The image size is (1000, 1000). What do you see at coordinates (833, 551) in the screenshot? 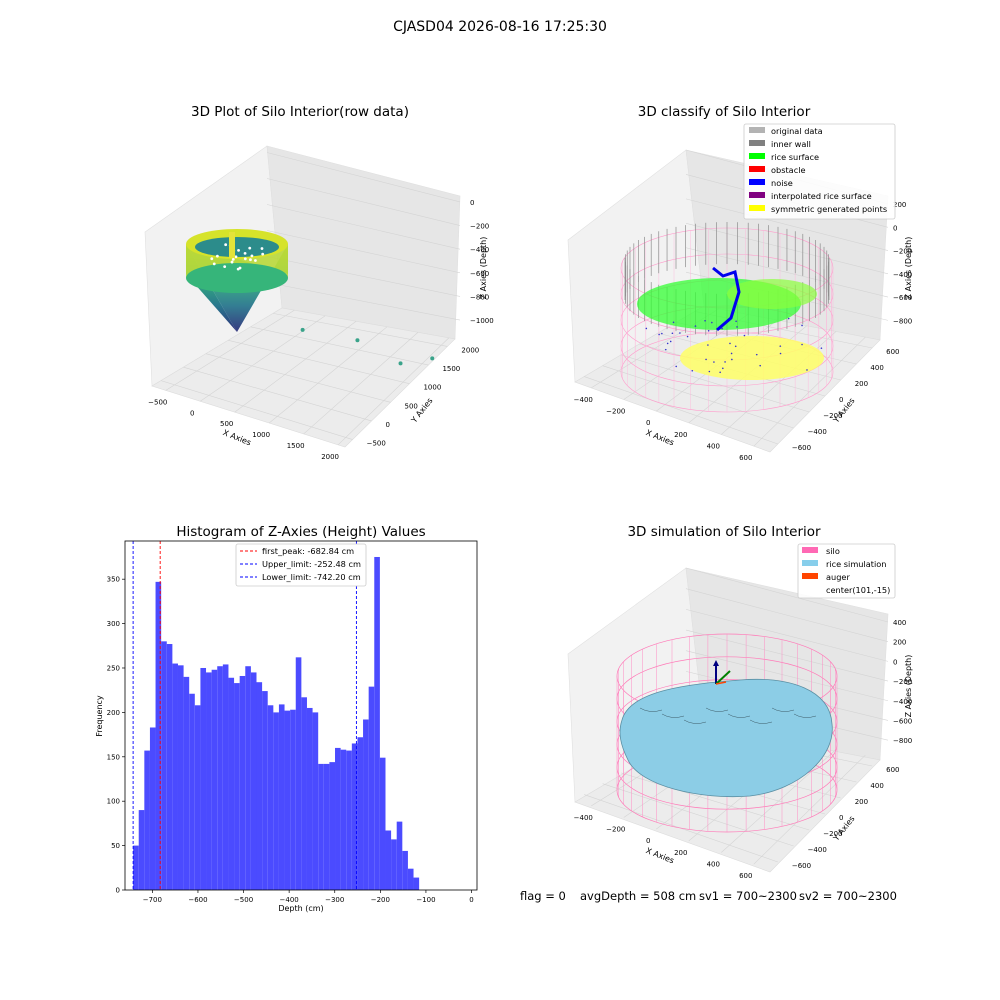
I see `simulation-legend-label: silo` at bounding box center [833, 551].